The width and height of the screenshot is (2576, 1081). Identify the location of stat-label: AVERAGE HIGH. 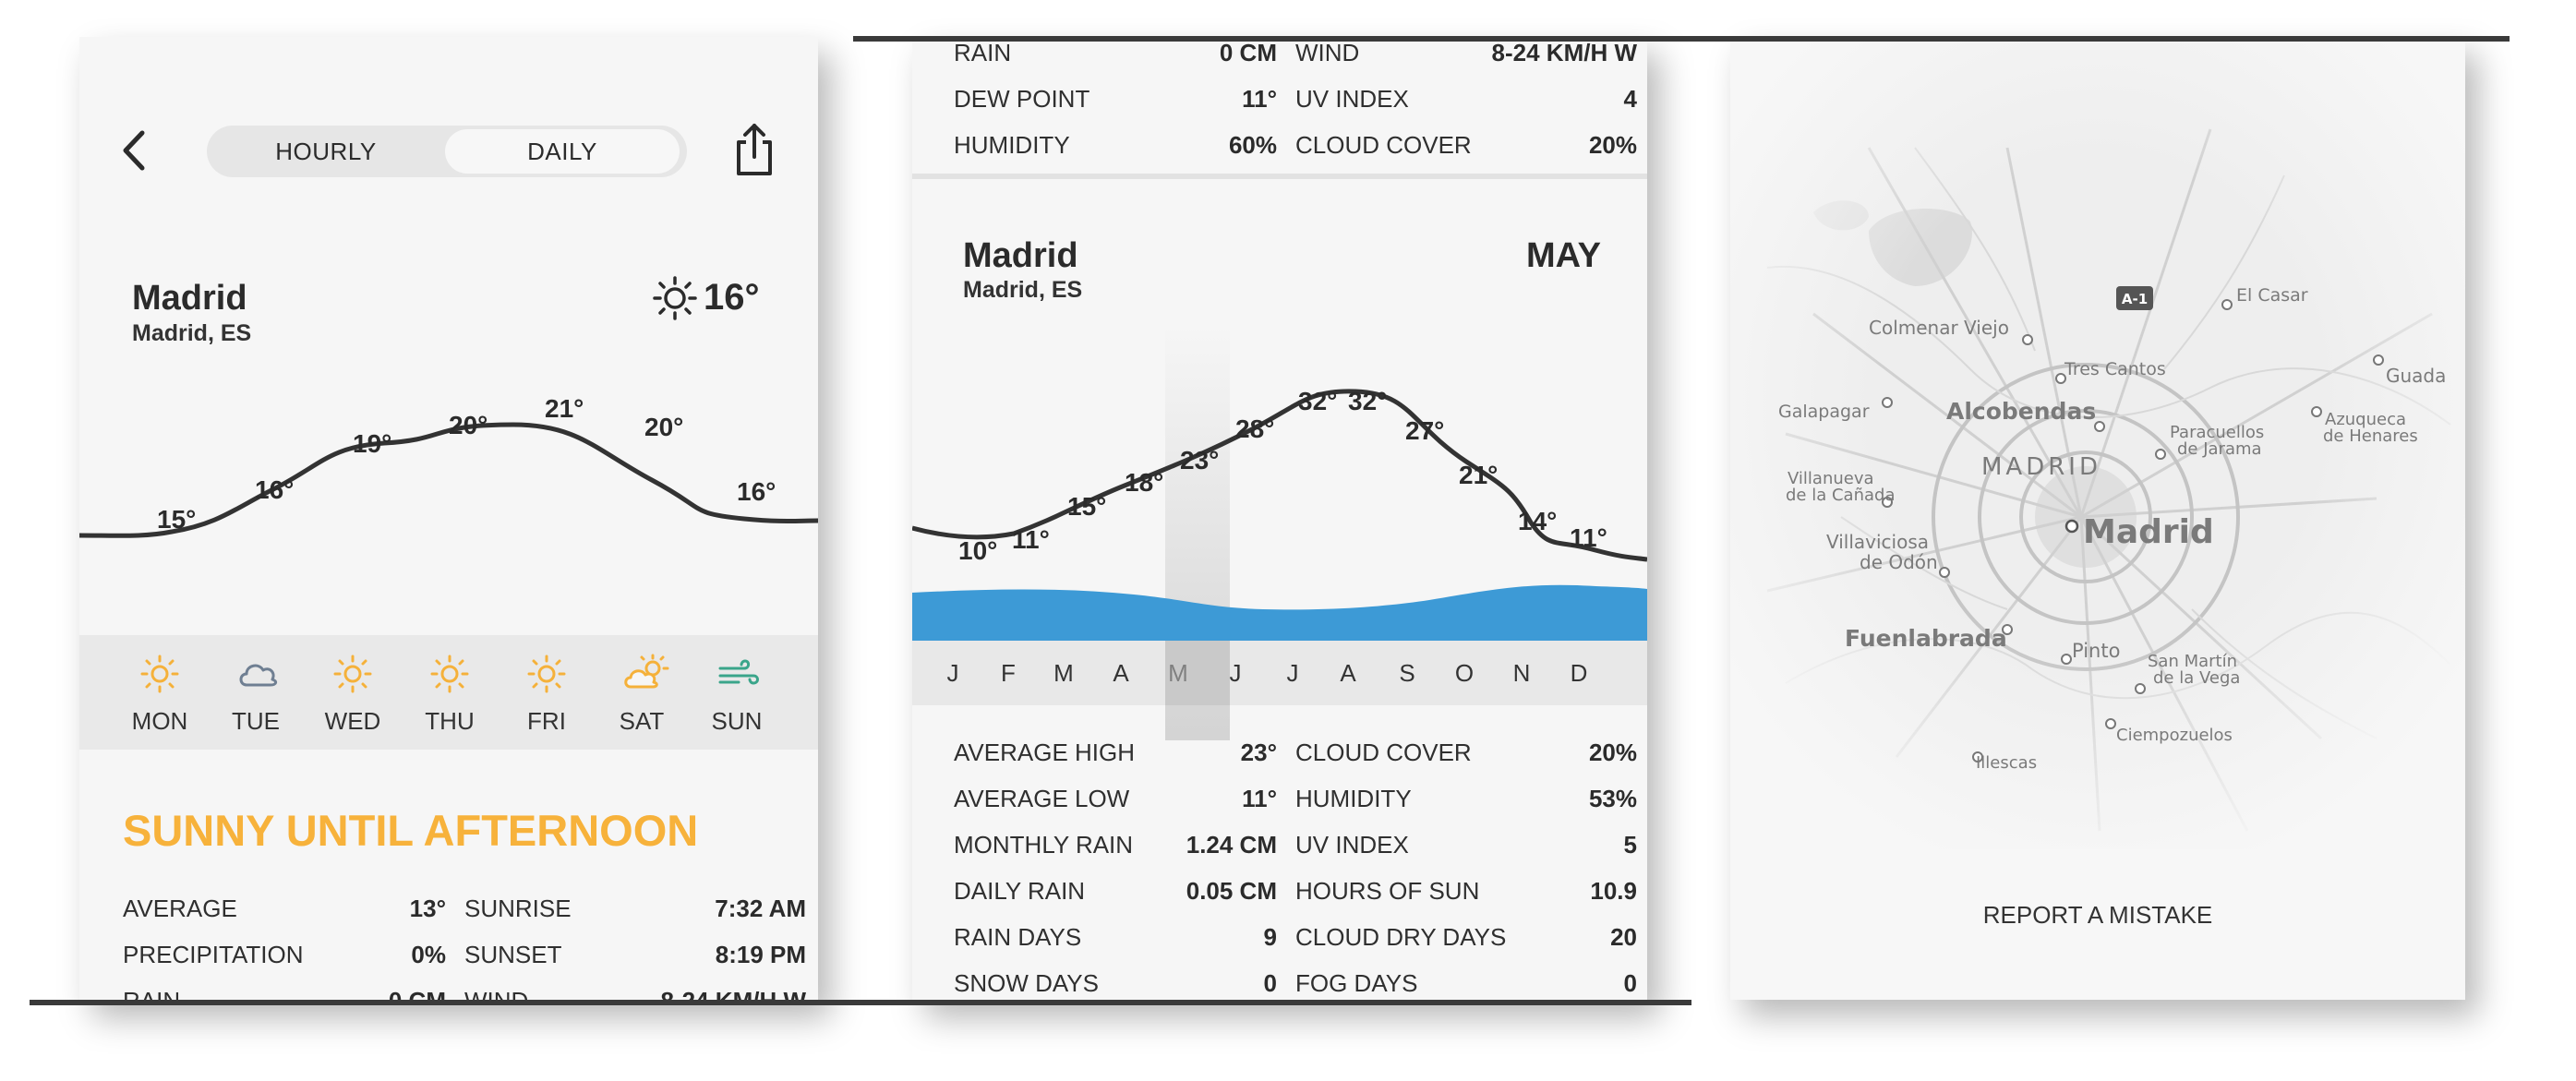
(1045, 753).